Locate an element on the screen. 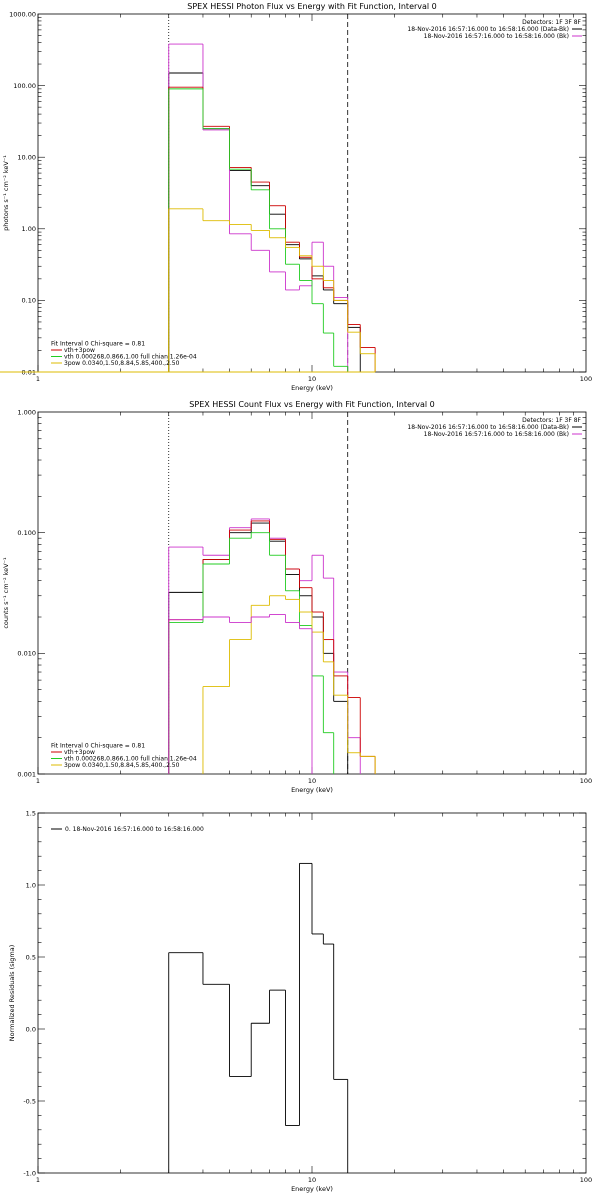 Image resolution: width=600 pixels, height=1200 pixels. y-tick-label: 0.5 is located at coordinates (31, 957).